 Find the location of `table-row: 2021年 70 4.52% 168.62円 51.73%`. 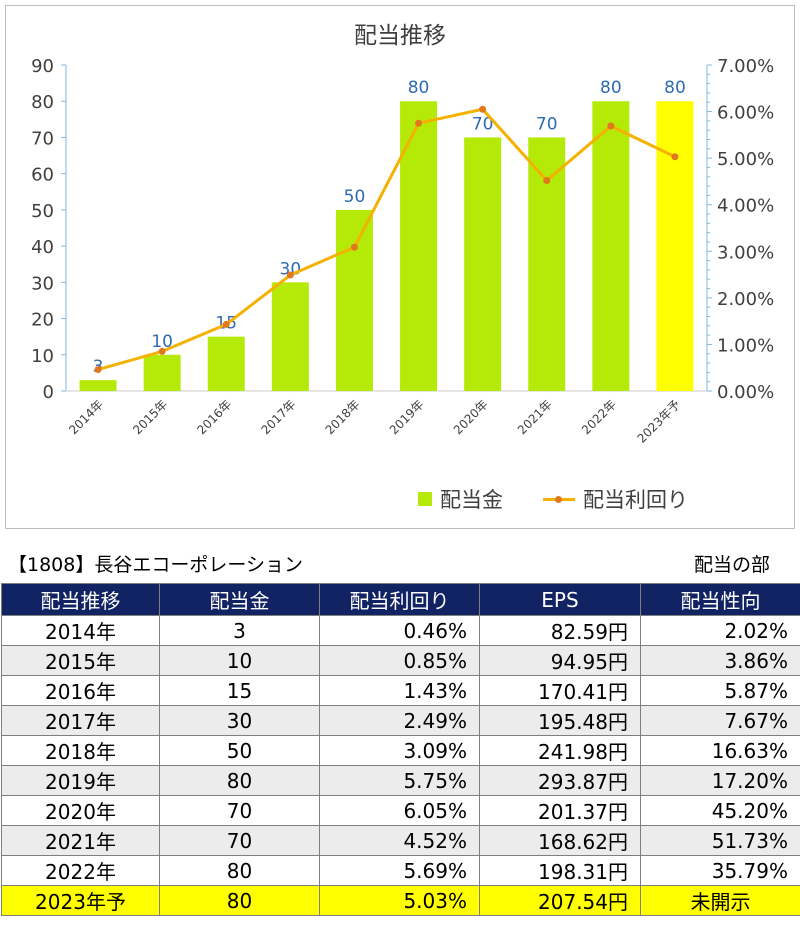

table-row: 2021年 70 4.52% 168.62円 51.73% is located at coordinates (400, 840).